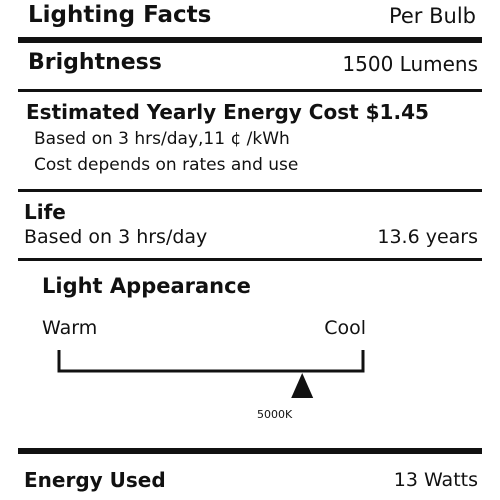  What do you see at coordinates (146, 286) in the screenshot?
I see `light-appearance-heading: Light Appearance` at bounding box center [146, 286].